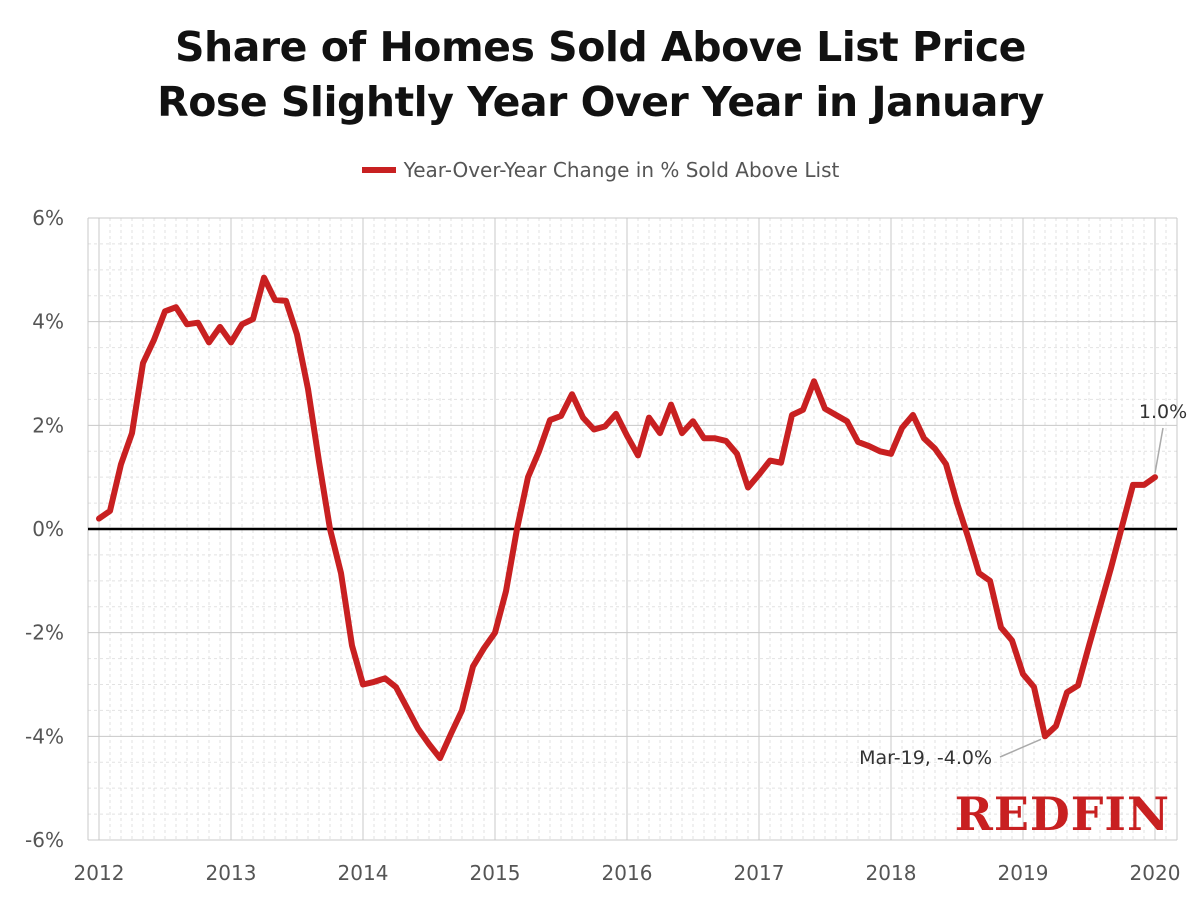  Describe the element at coordinates (1062, 814) in the screenshot. I see `redfin-logo: REDFIN` at that location.